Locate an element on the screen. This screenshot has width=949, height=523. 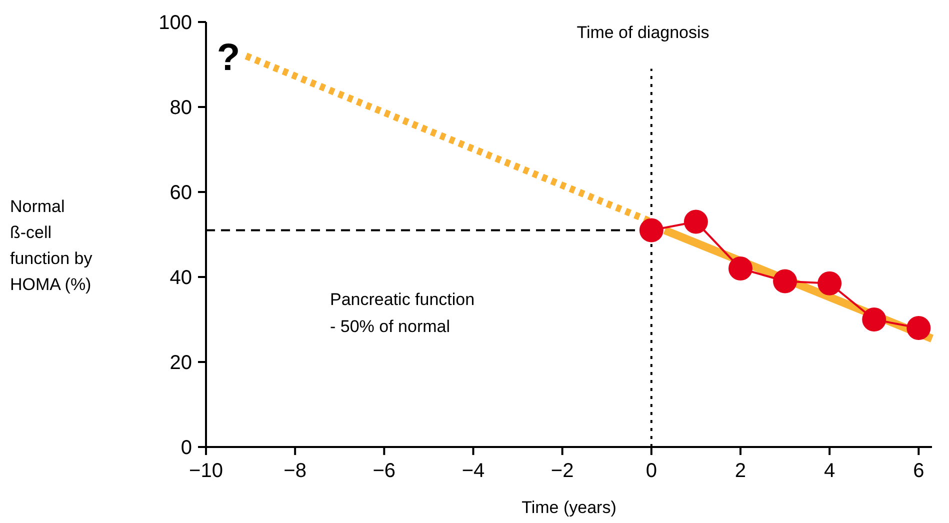
x-tick-label: −6 is located at coordinates (384, 471).